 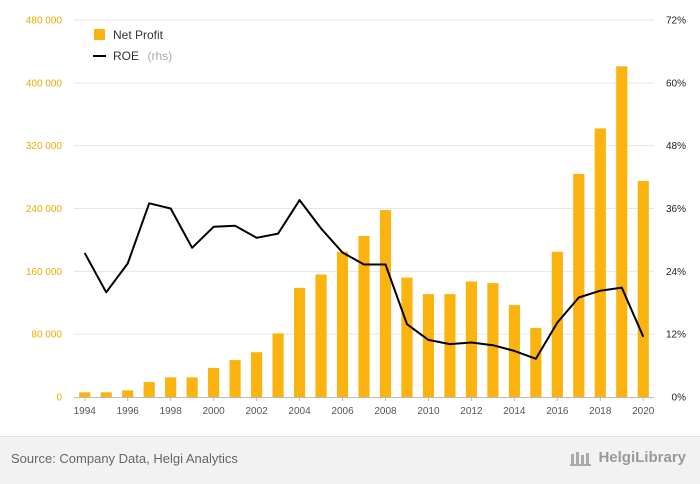 What do you see at coordinates (600, 411) in the screenshot?
I see `x-tick-label: 2018` at bounding box center [600, 411].